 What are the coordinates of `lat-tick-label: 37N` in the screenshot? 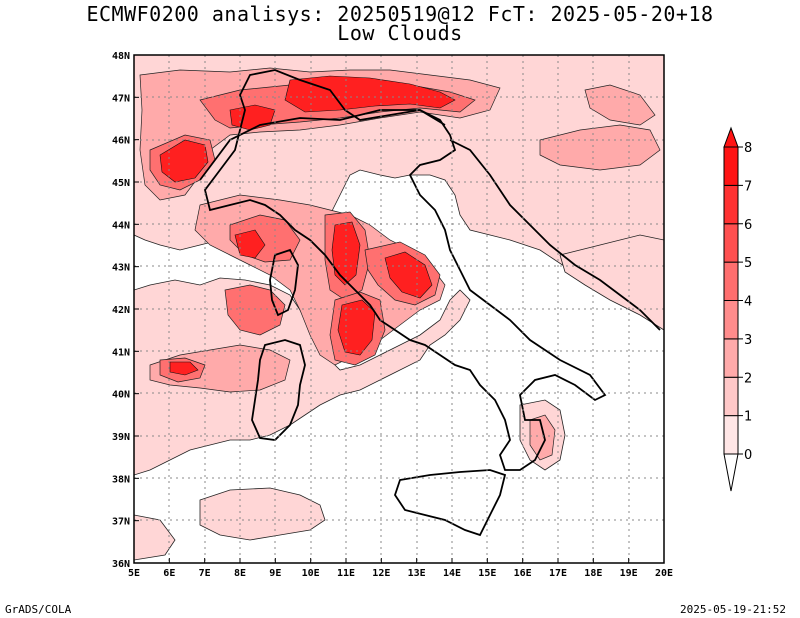 It's located at (121, 522).